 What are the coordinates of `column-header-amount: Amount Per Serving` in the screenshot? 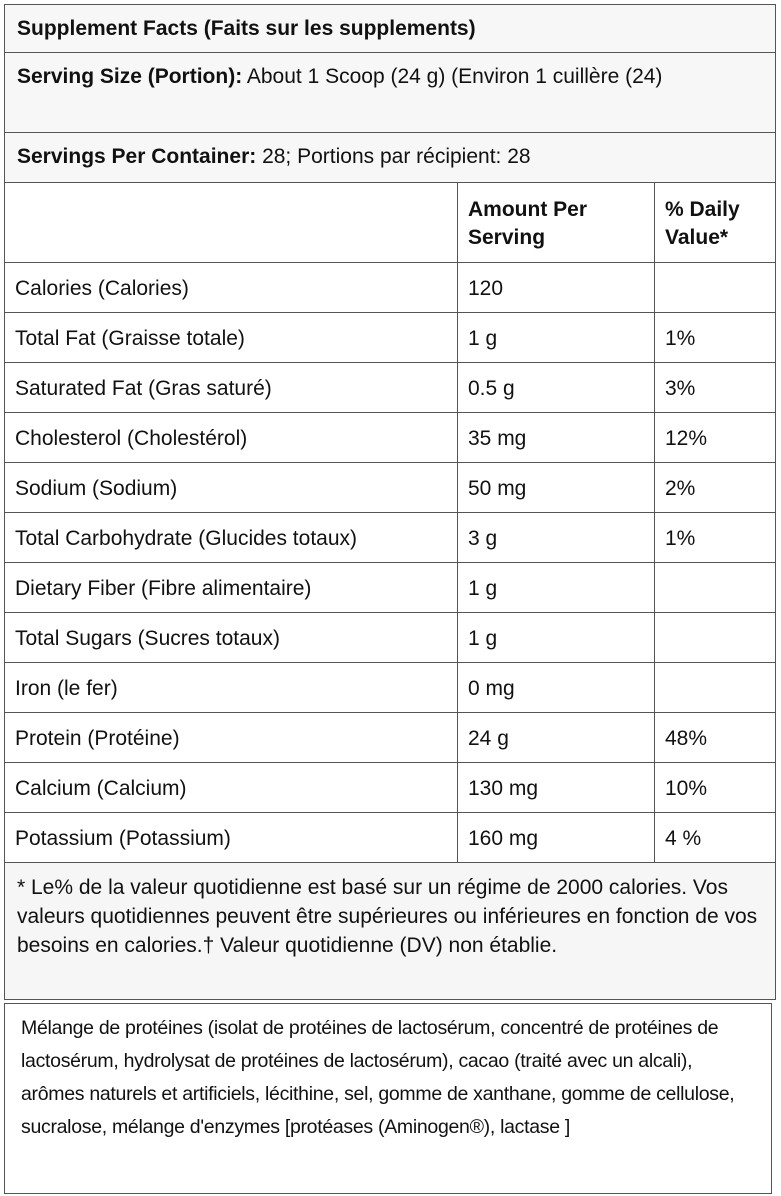 It's located at (556, 222).